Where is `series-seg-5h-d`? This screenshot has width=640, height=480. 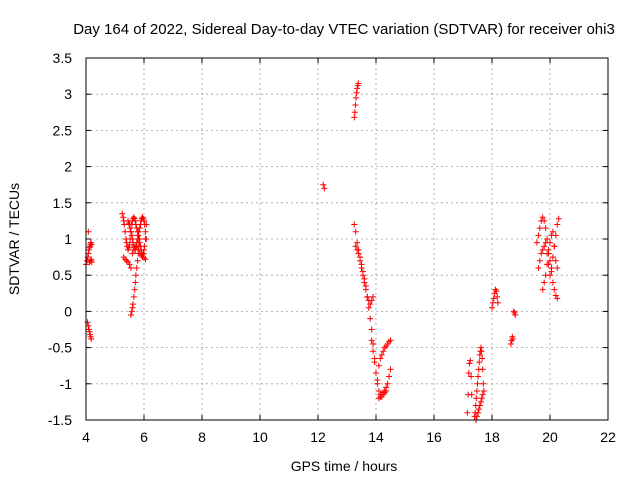
series-seg-5h-d is located at coordinates (137, 233).